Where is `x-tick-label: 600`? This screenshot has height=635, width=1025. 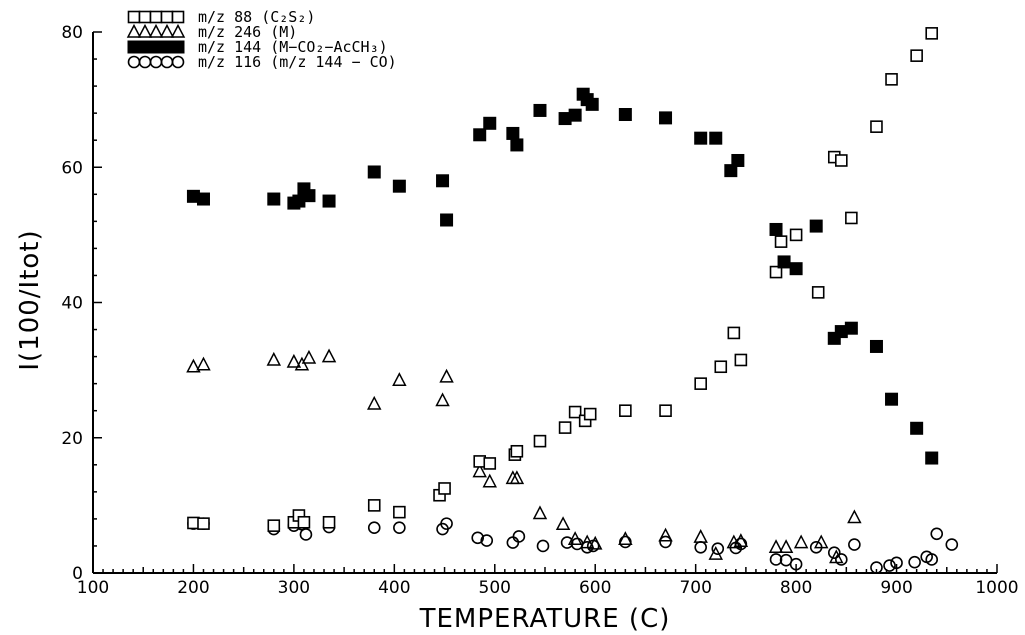
x-tick-label: 600 is located at coordinates (595, 588).